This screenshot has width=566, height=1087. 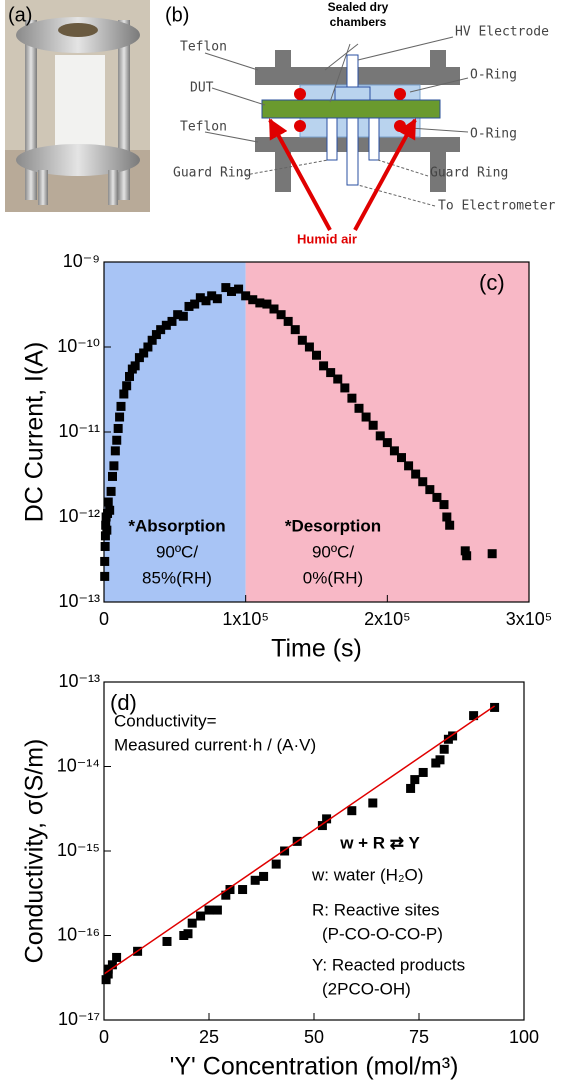 I want to click on panel-label: (a), so click(x=20, y=15).